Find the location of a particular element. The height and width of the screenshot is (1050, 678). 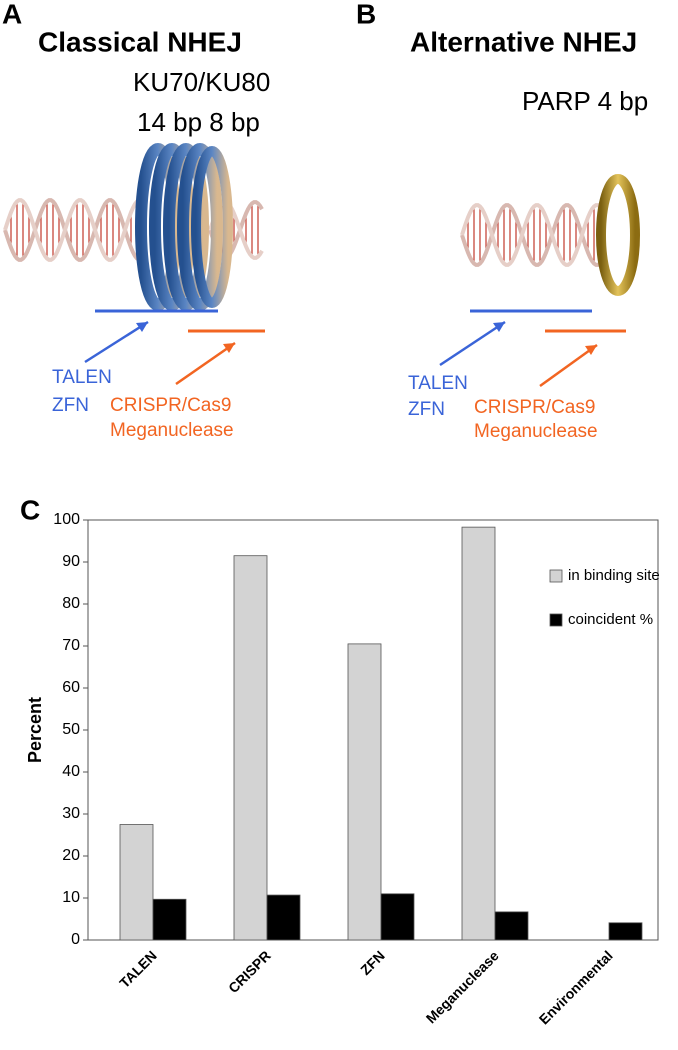

x-tick-label: Environmental is located at coordinates (576, 987).